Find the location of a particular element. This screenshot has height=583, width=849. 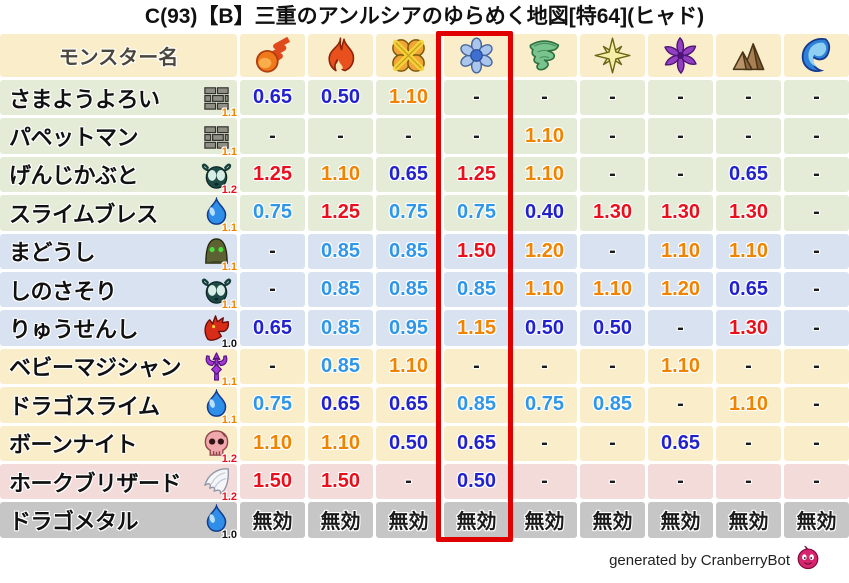

monster-name: パペットマン is located at coordinates (74, 138).